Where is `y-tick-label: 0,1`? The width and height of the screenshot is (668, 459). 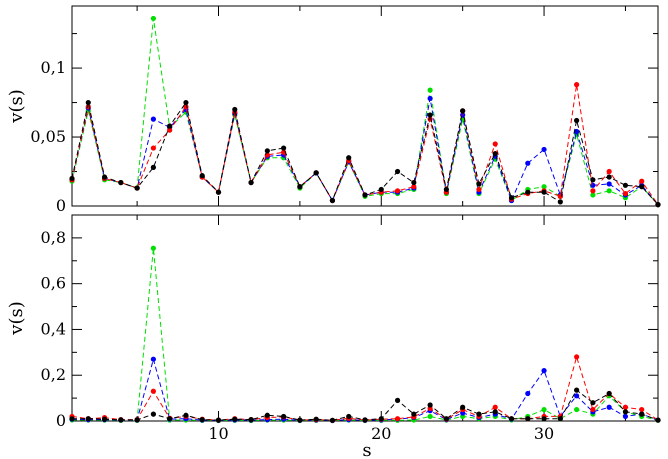 y-tick-label: 0,1 is located at coordinates (53, 67).